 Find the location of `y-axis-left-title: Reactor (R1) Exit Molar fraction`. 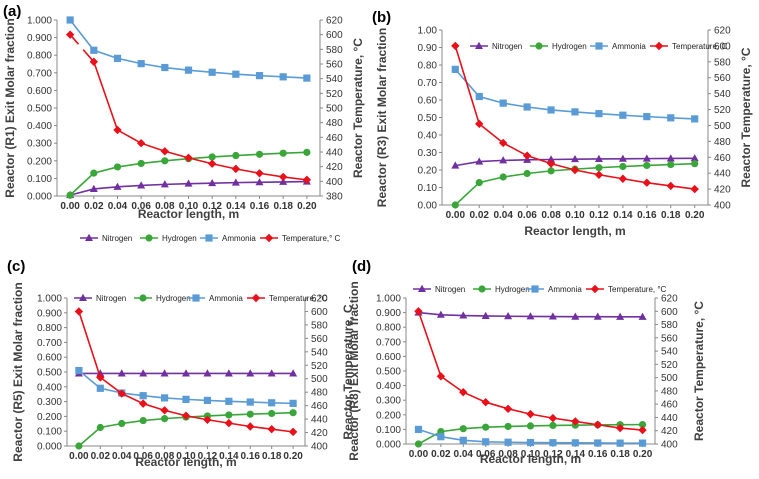

y-axis-left-title: Reactor (R1) Exit Molar fraction is located at coordinates (10, 107).